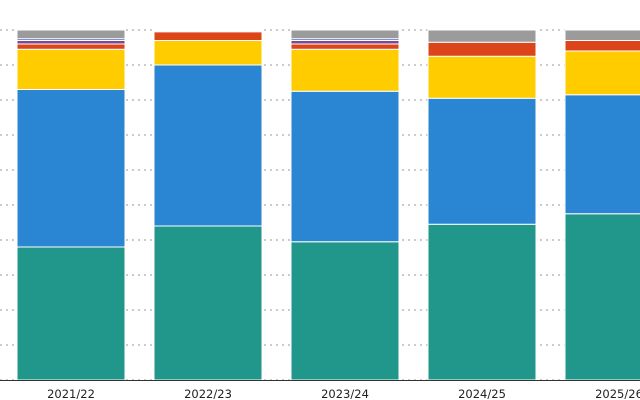 The width and height of the screenshot is (640, 400). Describe the element at coordinates (482, 393) in the screenshot. I see `x-tick-label: 2024/25` at that location.